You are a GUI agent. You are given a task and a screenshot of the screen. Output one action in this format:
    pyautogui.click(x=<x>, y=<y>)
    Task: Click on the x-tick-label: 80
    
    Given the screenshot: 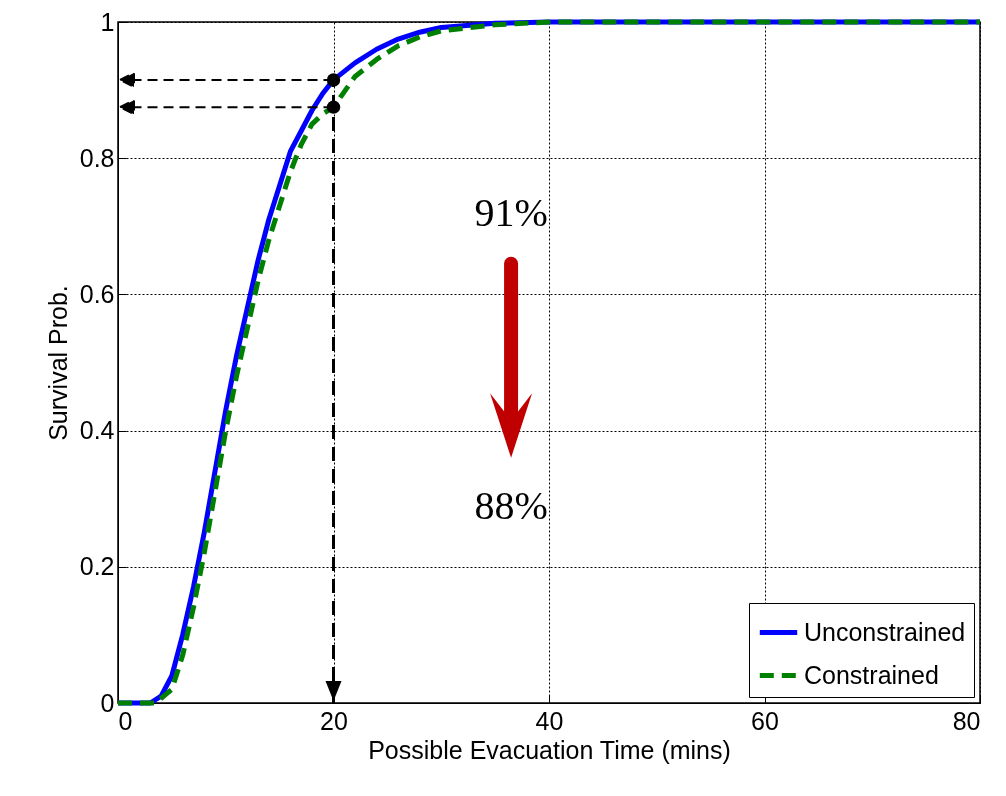 What is the action you would take?
    pyautogui.click(x=966, y=720)
    